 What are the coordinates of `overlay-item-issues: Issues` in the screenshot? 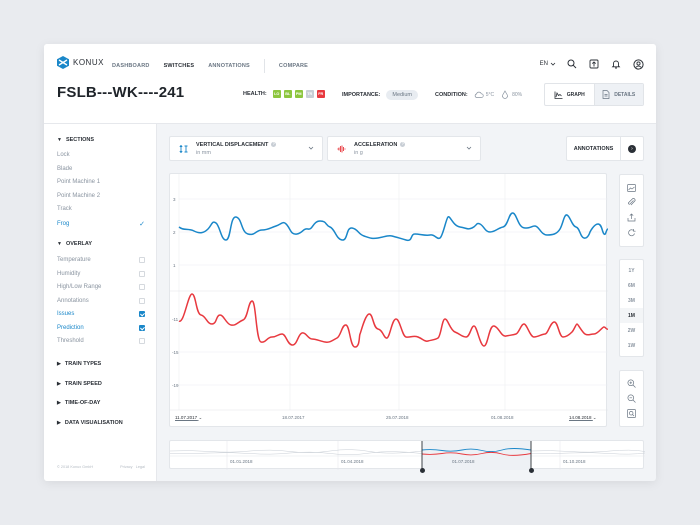 It's located at (101, 314).